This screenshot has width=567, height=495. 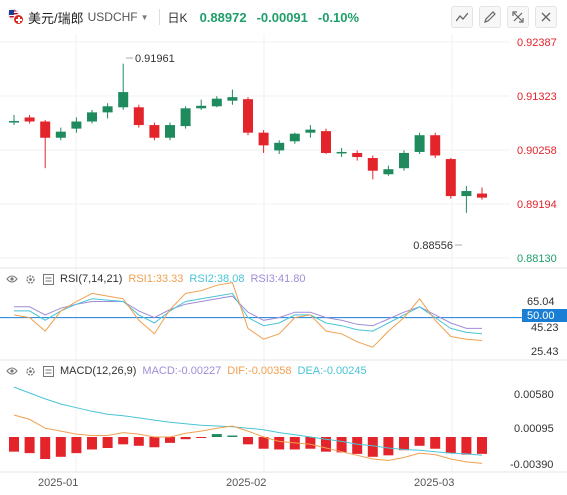 I want to click on price-change-pct: -0.10%, so click(x=338, y=17).